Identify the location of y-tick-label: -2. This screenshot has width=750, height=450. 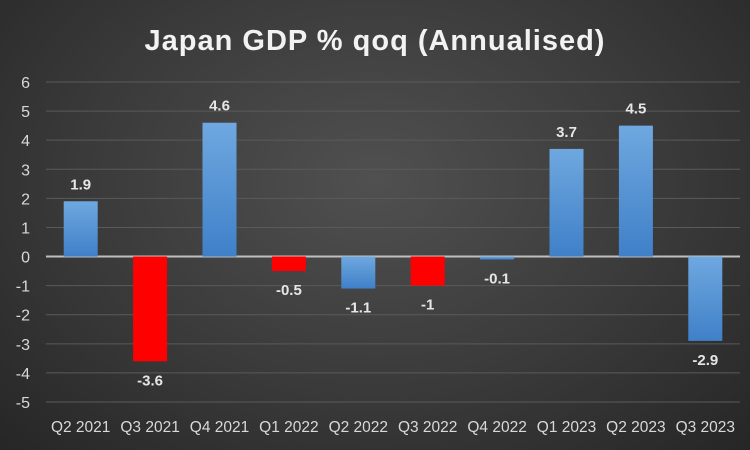
(23, 316).